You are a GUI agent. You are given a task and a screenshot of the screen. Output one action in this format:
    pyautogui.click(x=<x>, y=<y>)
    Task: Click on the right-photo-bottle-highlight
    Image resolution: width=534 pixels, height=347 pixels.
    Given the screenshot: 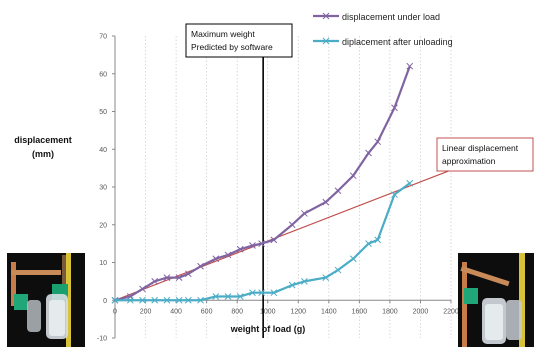 What is the action you would take?
    pyautogui.click(x=494, y=322)
    